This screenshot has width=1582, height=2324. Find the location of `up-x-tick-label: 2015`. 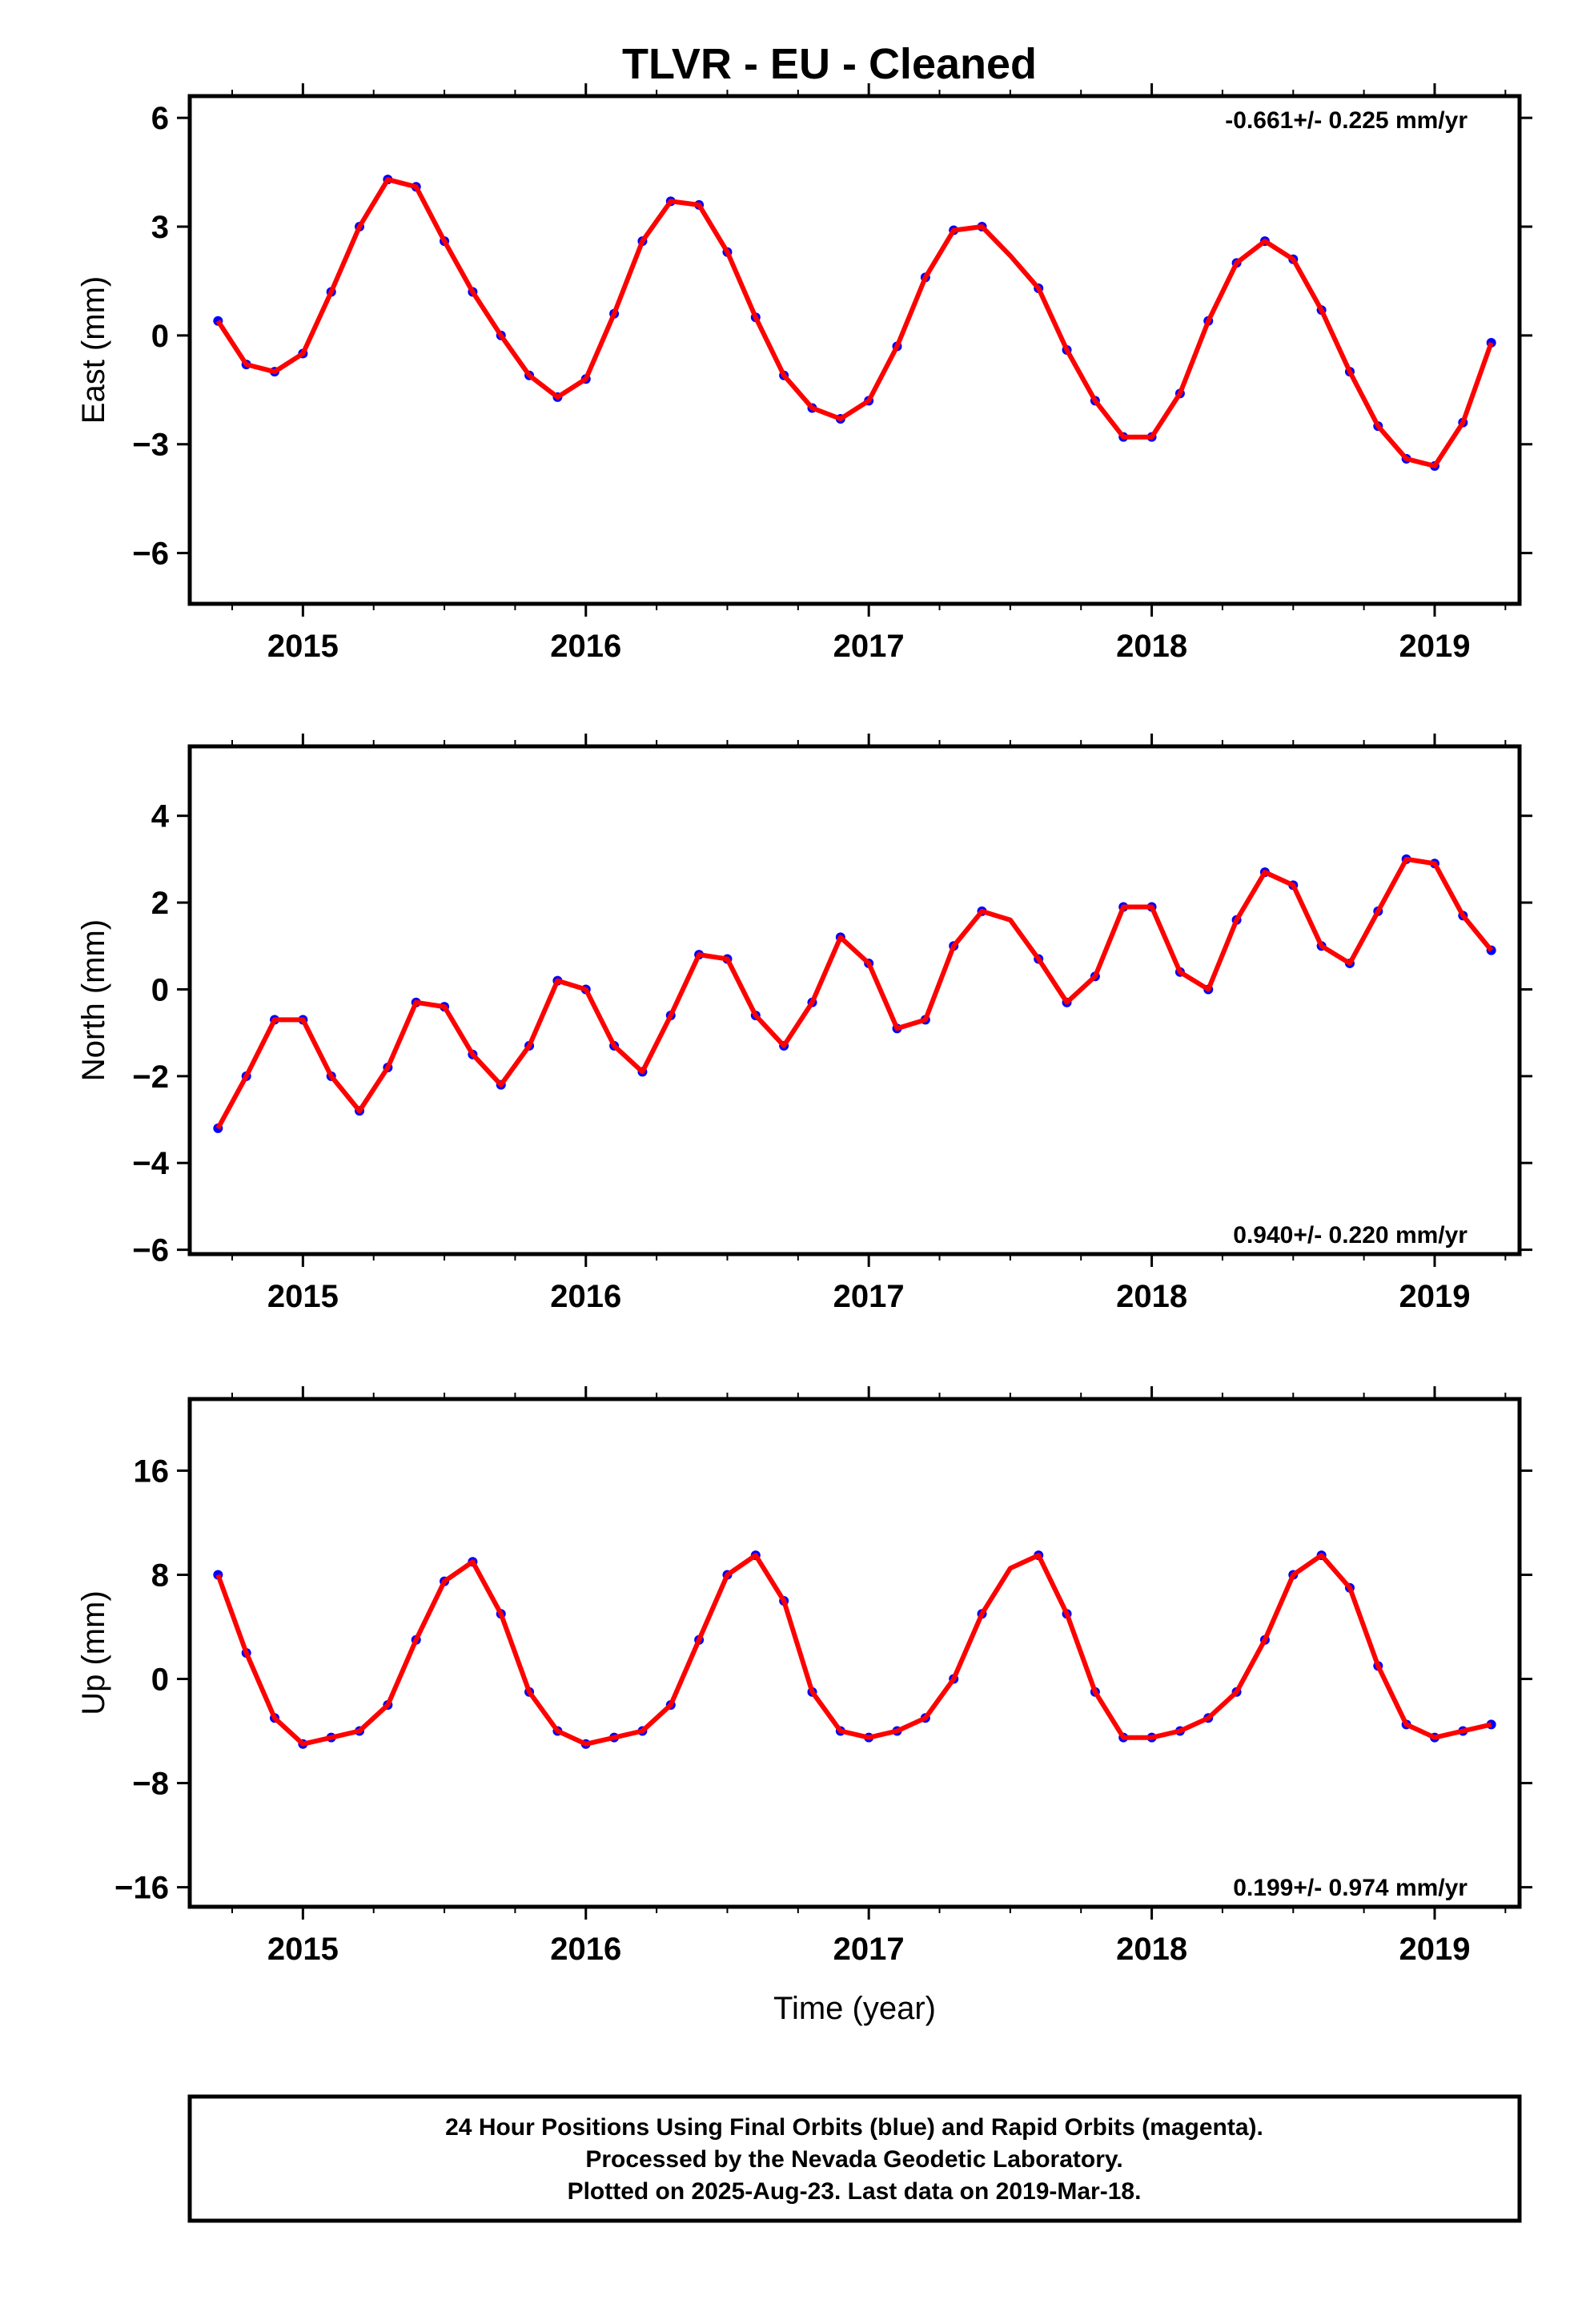

up-x-tick-label: 2015 is located at coordinates (303, 1949).